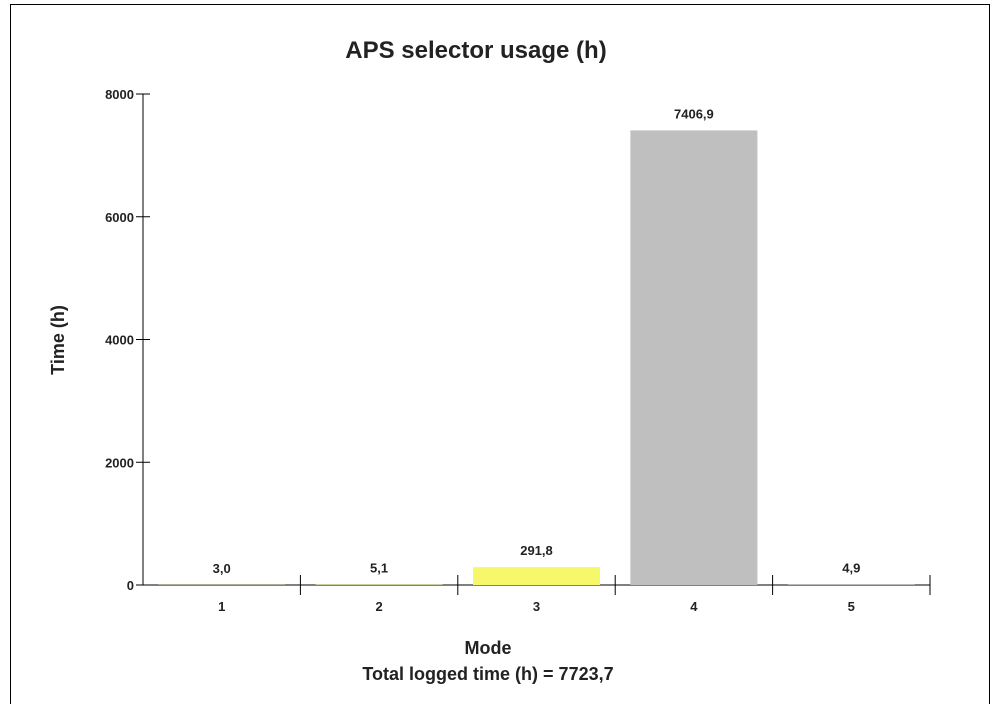 This screenshot has height=706, width=992. Describe the element at coordinates (221, 606) in the screenshot. I see `x-tick-label: 1` at that location.